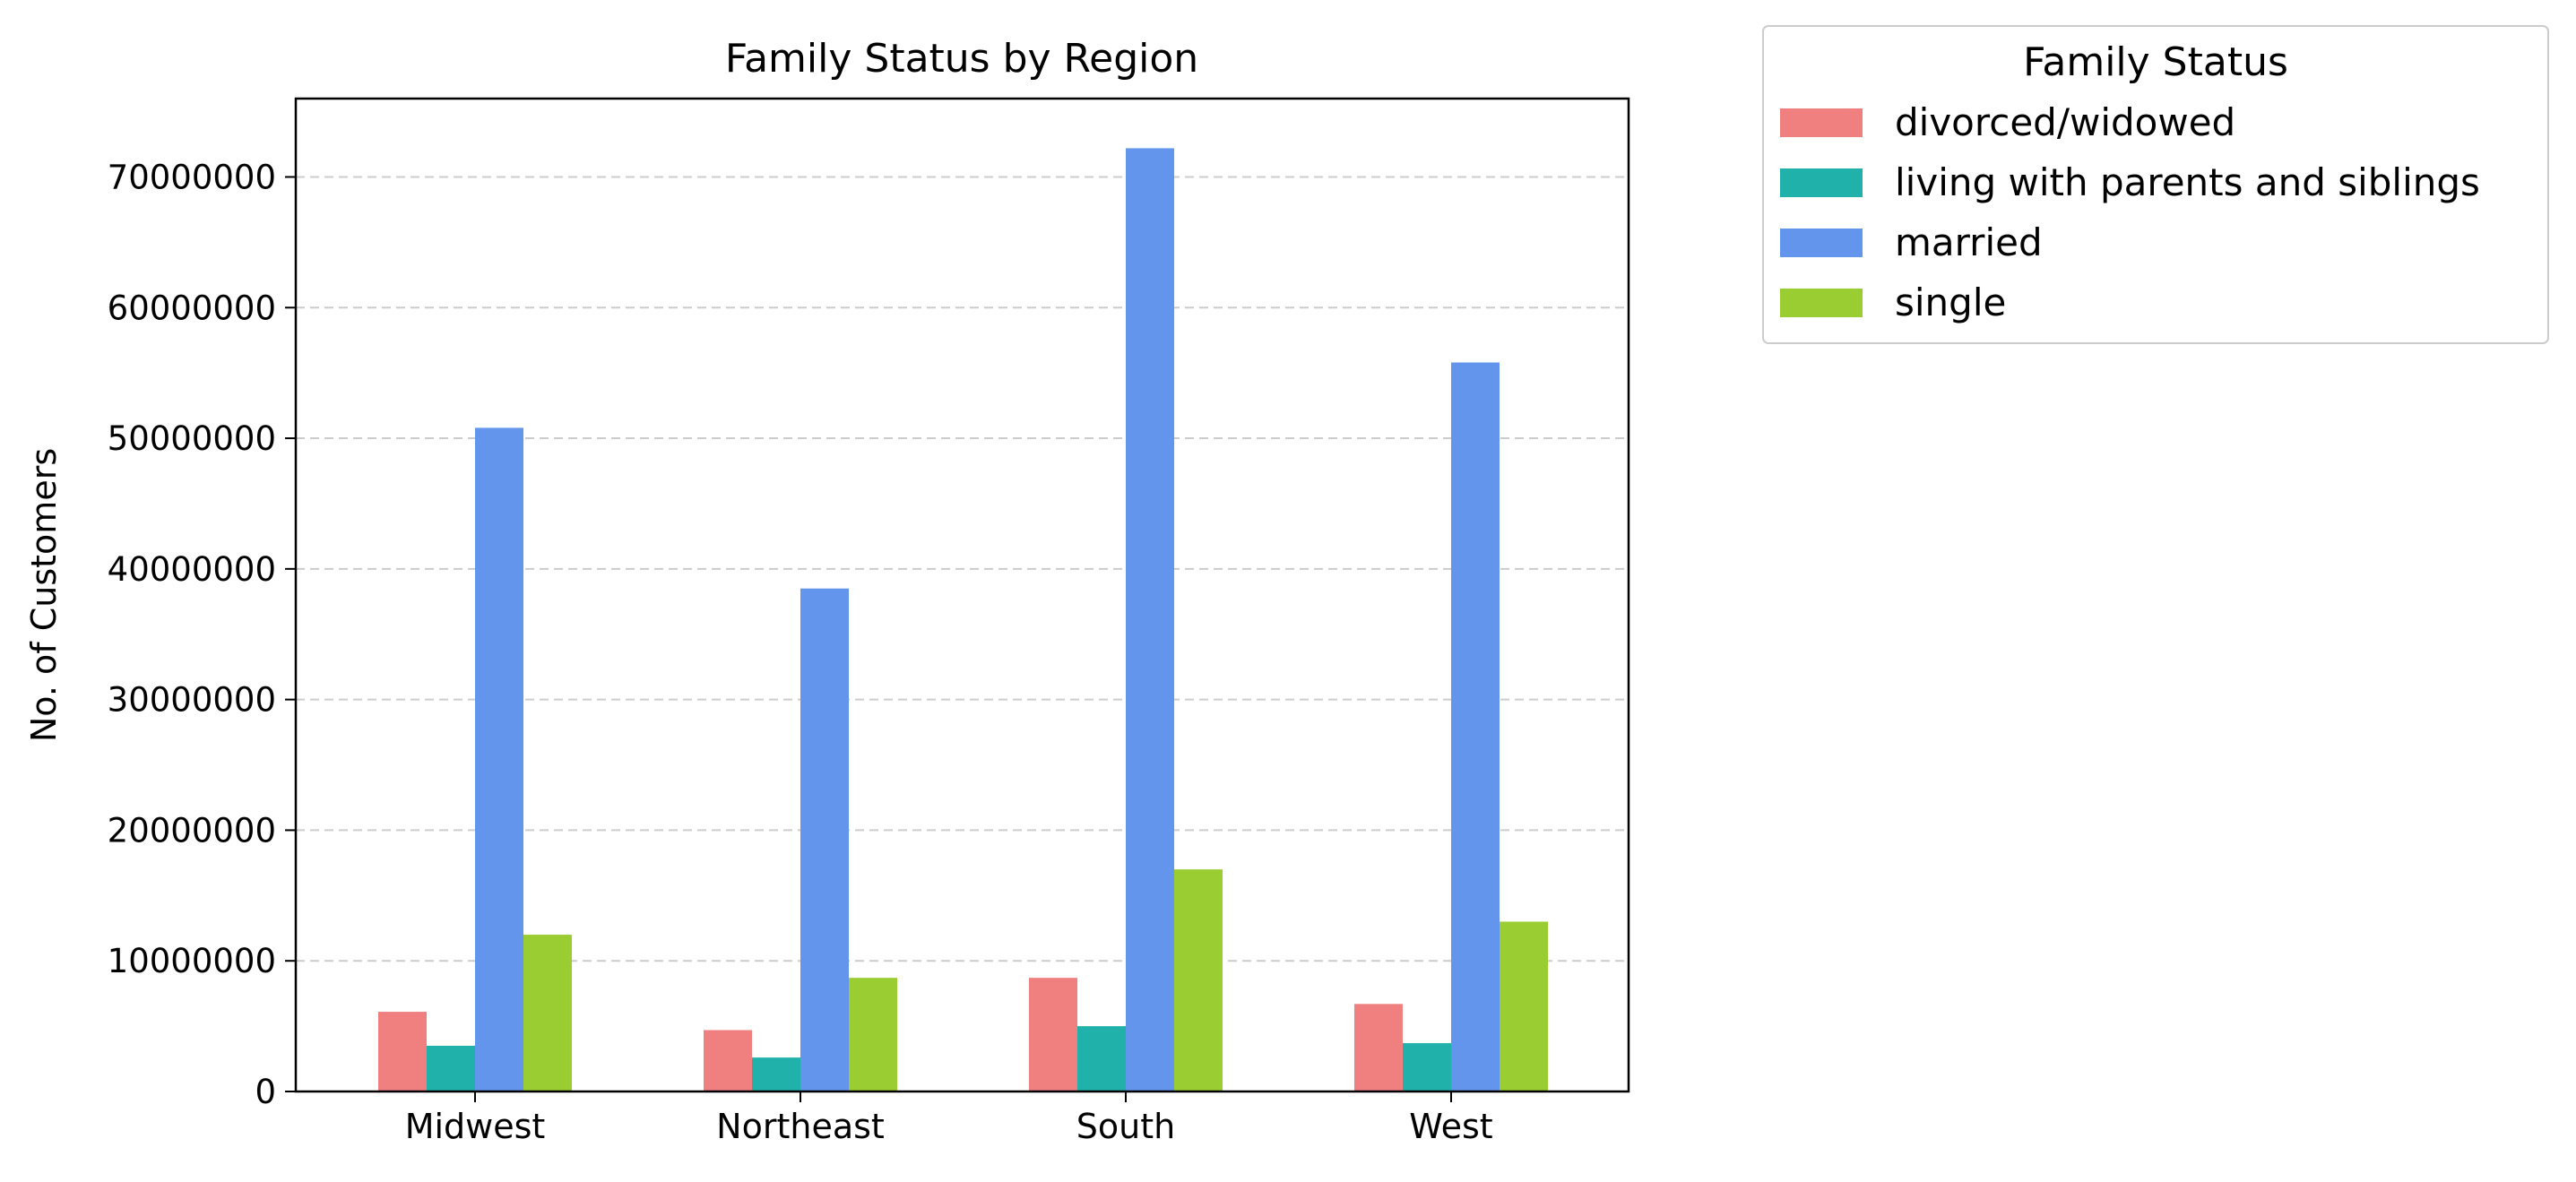  Describe the element at coordinates (2065, 122) in the screenshot. I see `legend-entry-label: divorced/widowed` at that location.